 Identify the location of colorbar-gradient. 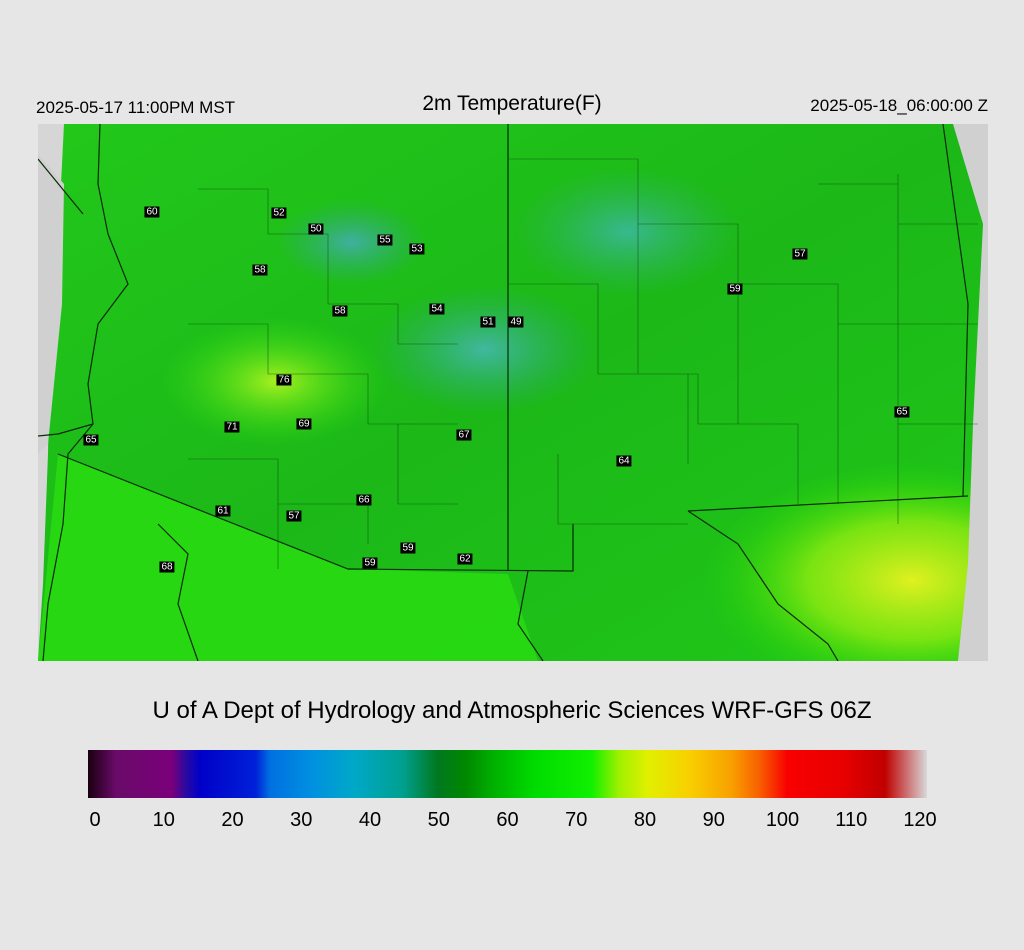
(507, 774).